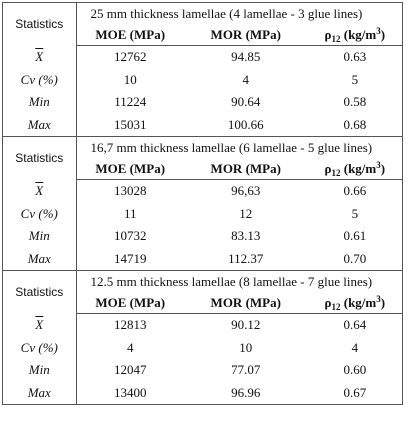 The height and width of the screenshot is (434, 408). What do you see at coordinates (246, 258) in the screenshot?
I see `mor-value: 112.37` at bounding box center [246, 258].